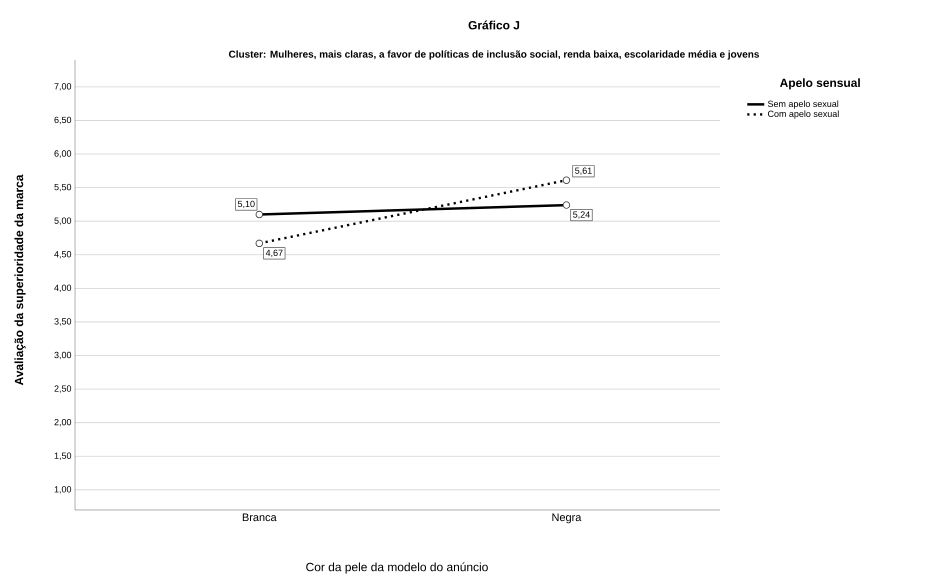  Describe the element at coordinates (20, 280) in the screenshot. I see `y-axis-title: Avaliação da superioridade da marca` at that location.